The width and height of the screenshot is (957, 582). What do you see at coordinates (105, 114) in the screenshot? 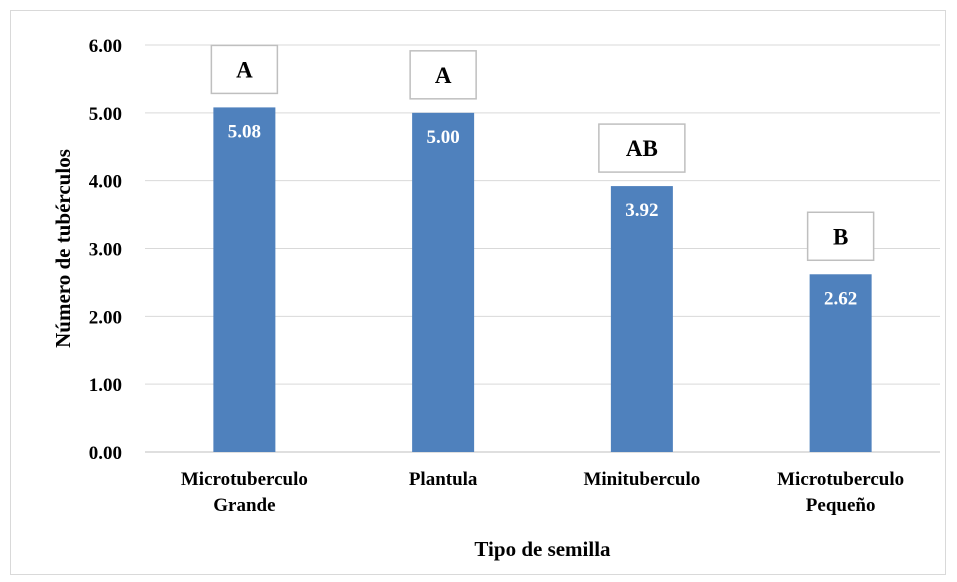
I see `y-tick-label: 5.00` at bounding box center [105, 114].